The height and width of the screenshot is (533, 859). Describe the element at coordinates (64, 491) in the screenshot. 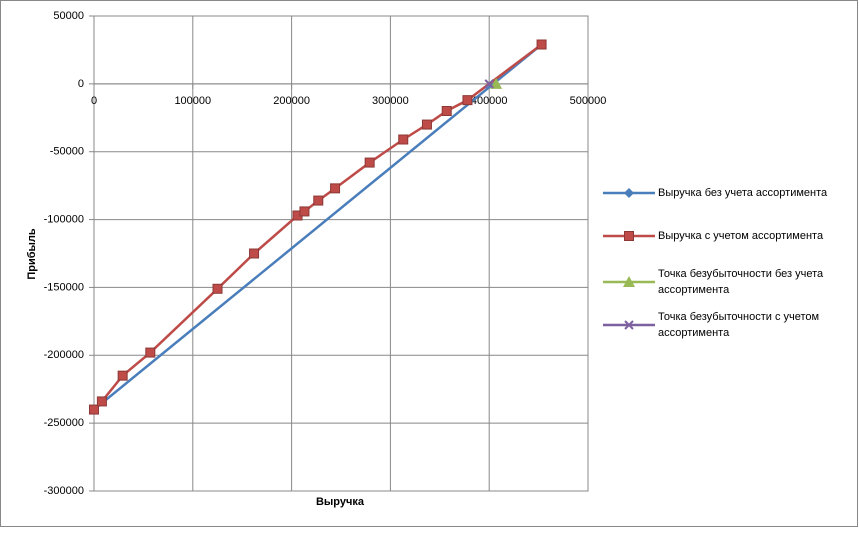

I see `y-tick-label: -300000` at that location.